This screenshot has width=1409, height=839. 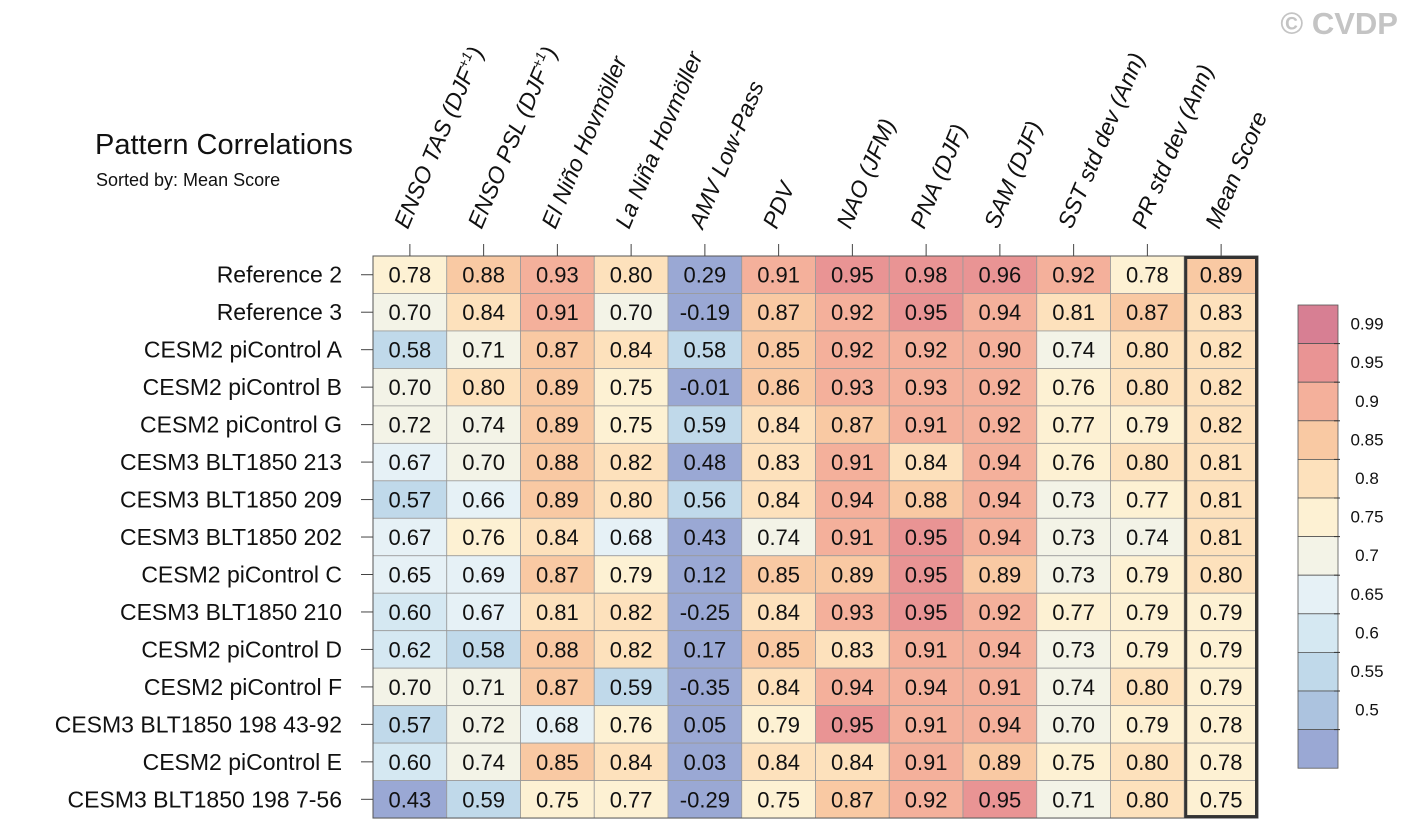 I want to click on cell-value: 0.67, so click(x=409, y=537).